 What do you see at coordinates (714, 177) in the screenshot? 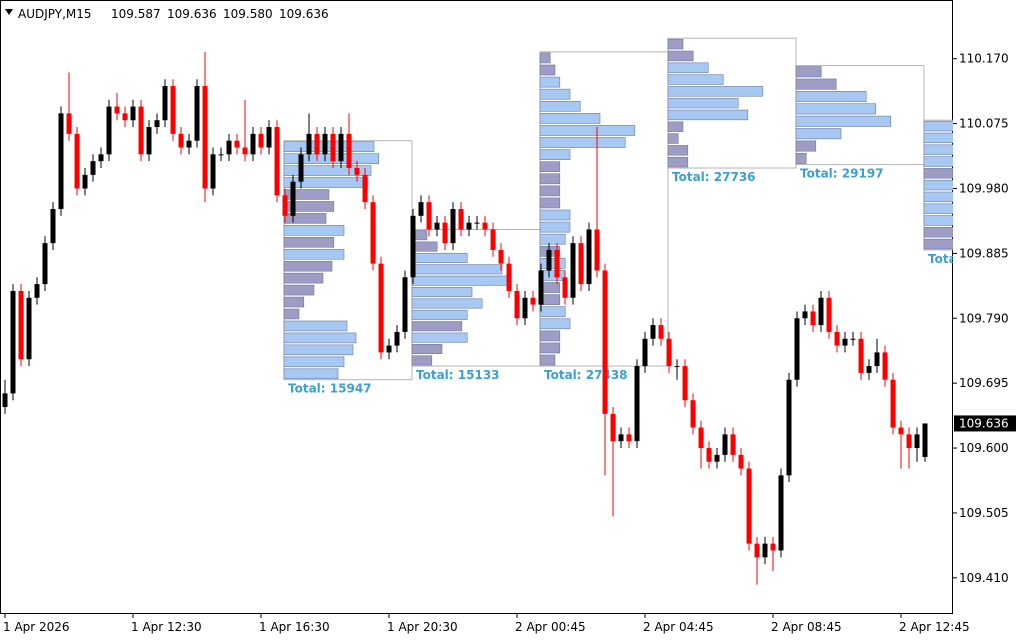
I see `profile-total: Total: 27736` at bounding box center [714, 177].